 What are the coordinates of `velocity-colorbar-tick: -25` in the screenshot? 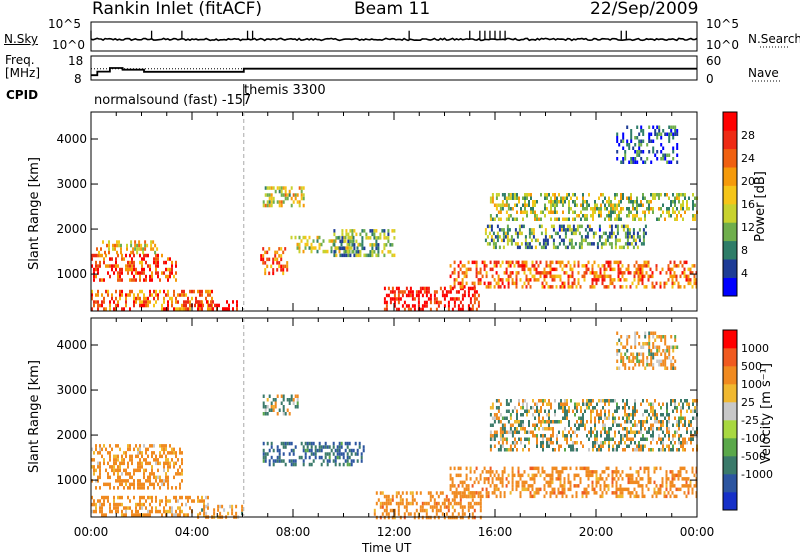 It's located at (750, 420).